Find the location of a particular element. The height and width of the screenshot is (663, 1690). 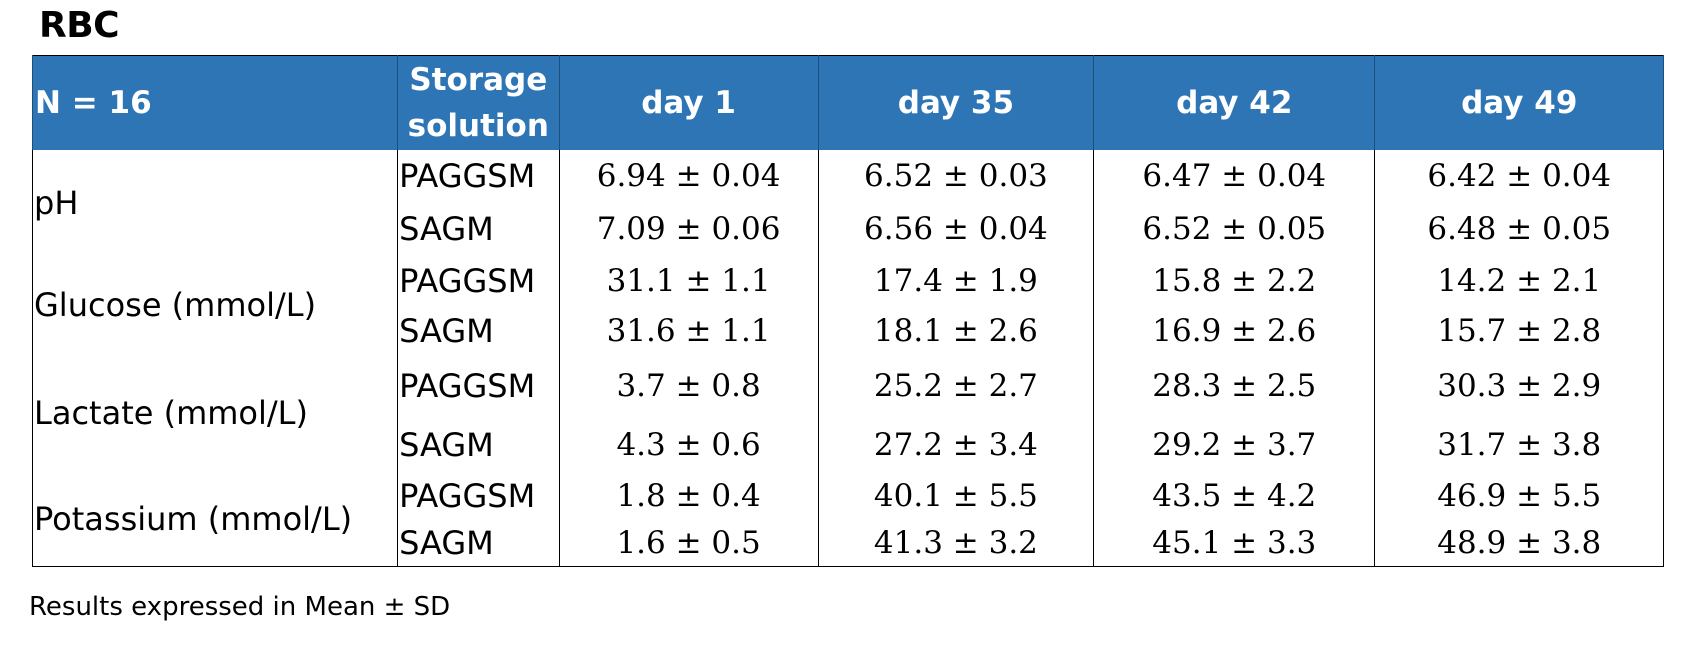

value-cell: 43.5 ± 4.2 is located at coordinates (1234, 495).